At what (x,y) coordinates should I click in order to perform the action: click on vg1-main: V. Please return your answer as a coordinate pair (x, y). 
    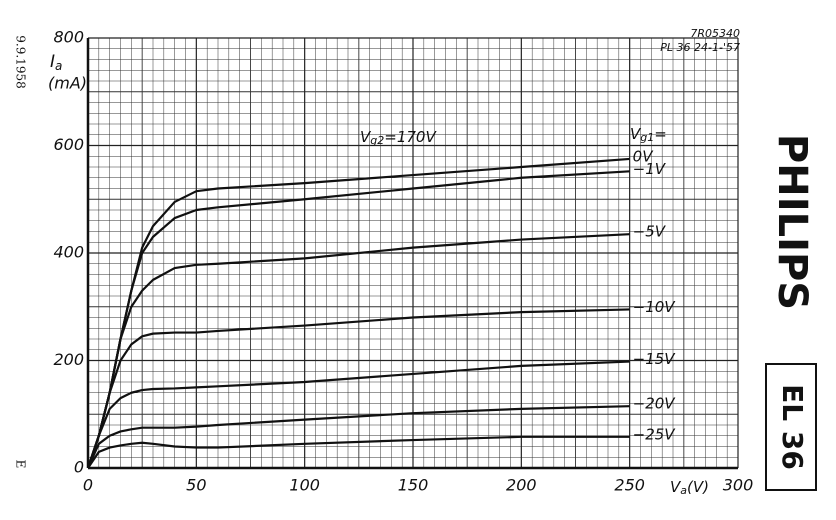
    Looking at the image, I should click on (636, 134).